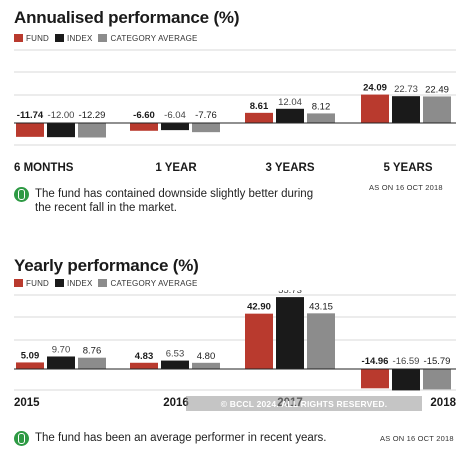 This screenshot has width=474, height=467. What do you see at coordinates (106, 265) in the screenshot?
I see `yearly-title: Yearly performance (%)` at bounding box center [106, 265].